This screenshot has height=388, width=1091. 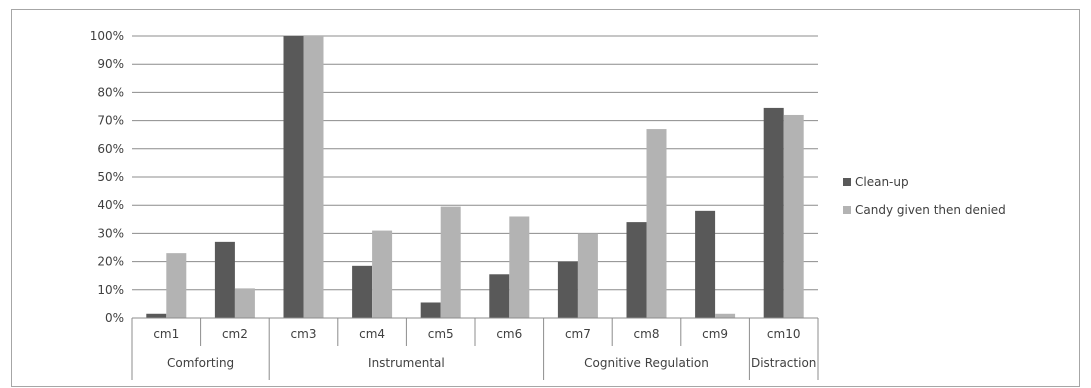 I want to click on legend-item: Candy given then denied, so click(x=924, y=210).